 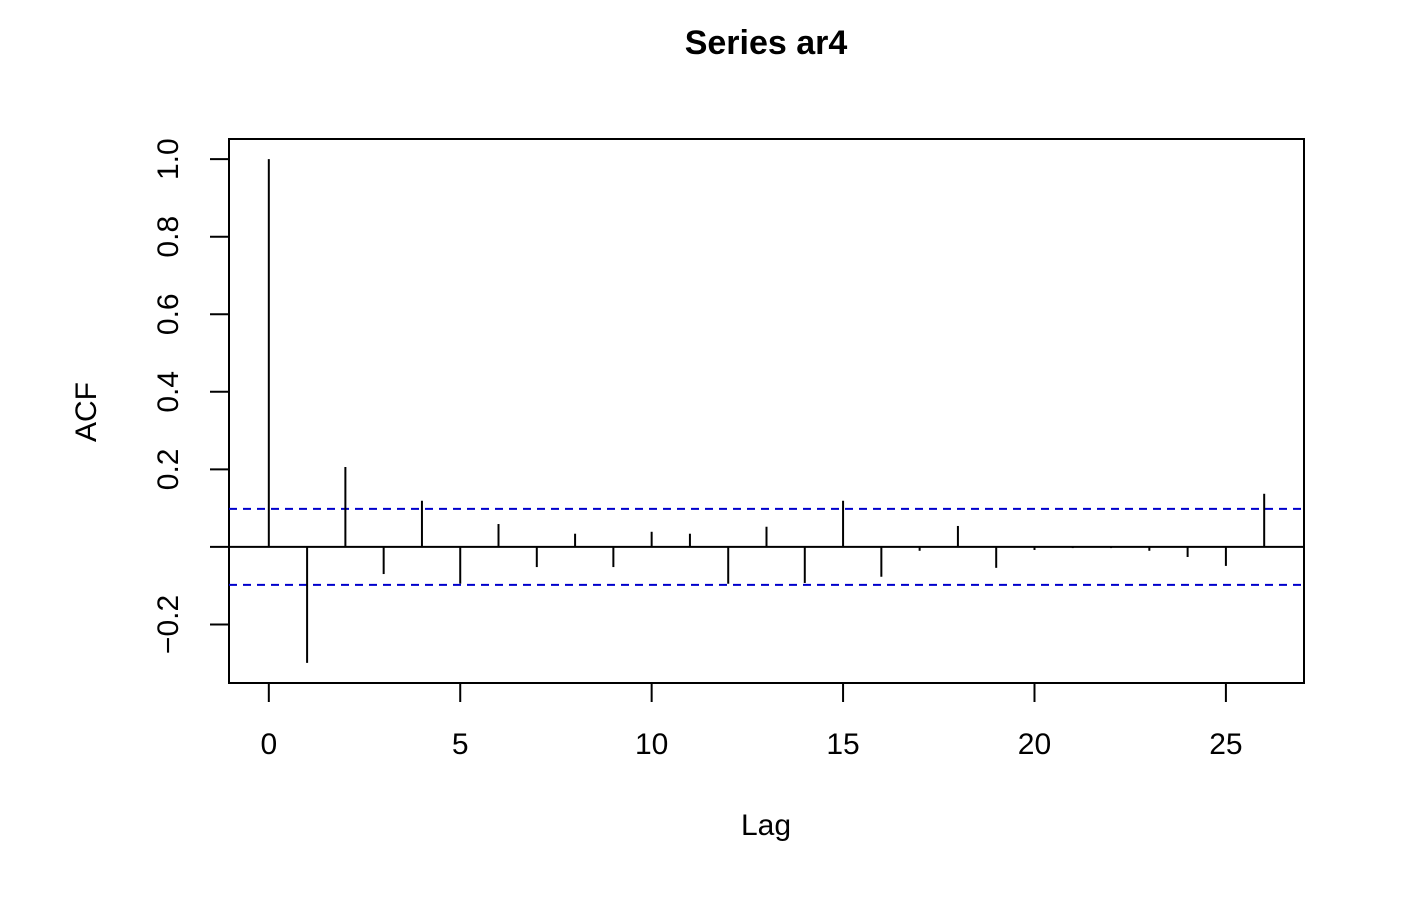 I want to click on y-tick-label: 0.6, so click(x=168, y=314).